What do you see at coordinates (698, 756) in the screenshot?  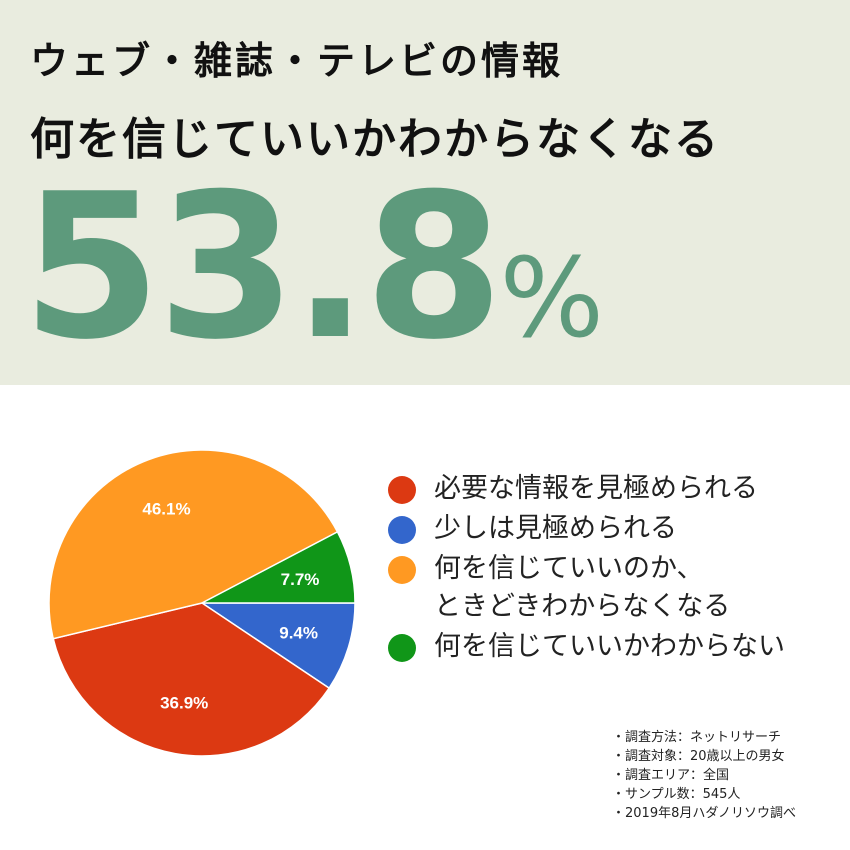 I see `survey-note: ・調査対象：20歳以上の男女` at bounding box center [698, 756].